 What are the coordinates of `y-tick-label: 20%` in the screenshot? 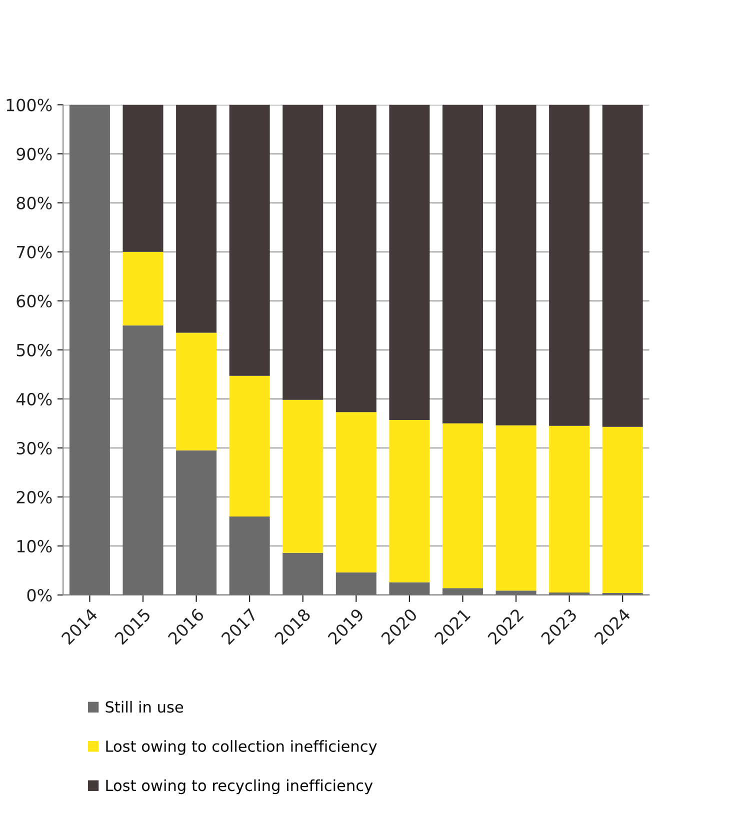 It's located at (34, 497).